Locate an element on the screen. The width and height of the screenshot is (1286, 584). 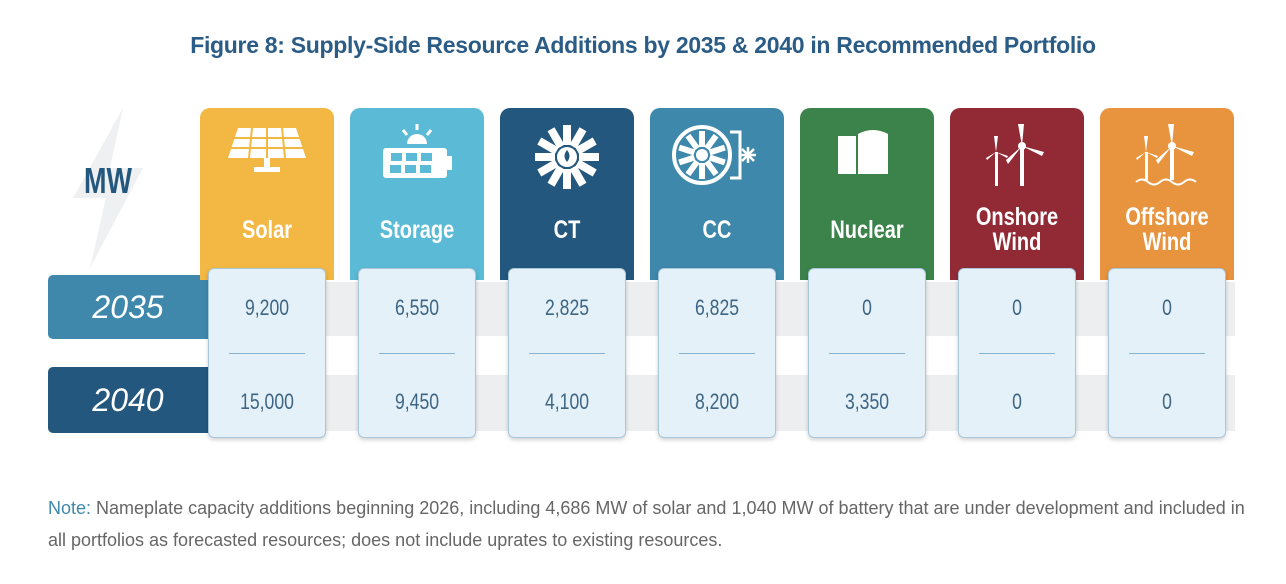
resource-header-nuclear: Nuclear is located at coordinates (867, 194).